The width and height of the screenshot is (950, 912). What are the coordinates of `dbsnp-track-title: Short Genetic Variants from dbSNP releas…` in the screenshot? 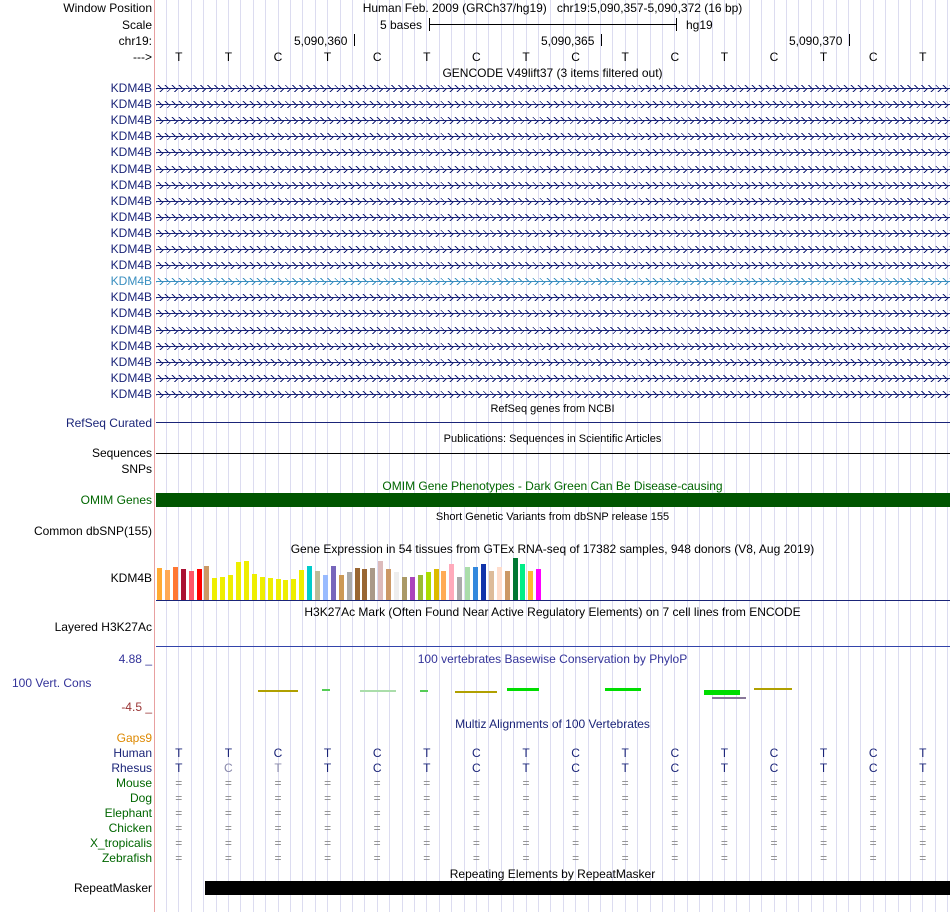 It's located at (552, 517).